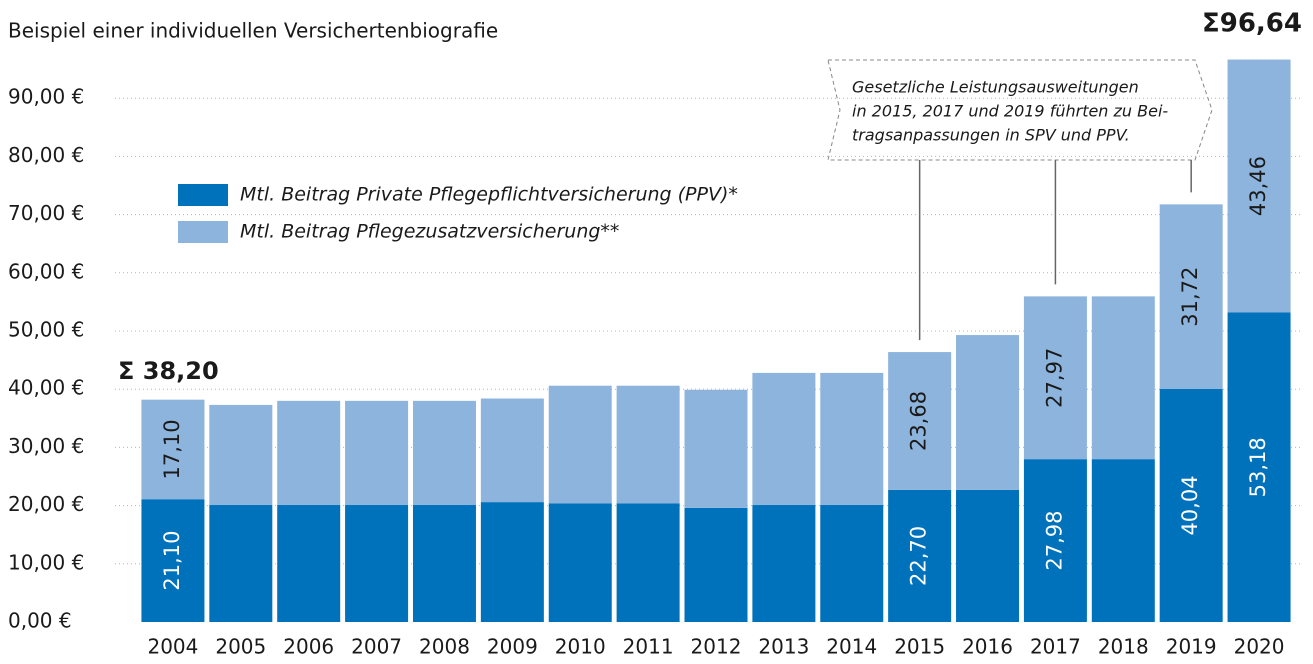 The image size is (1313, 664). I want to click on annotation-box, so click(1020, 110).